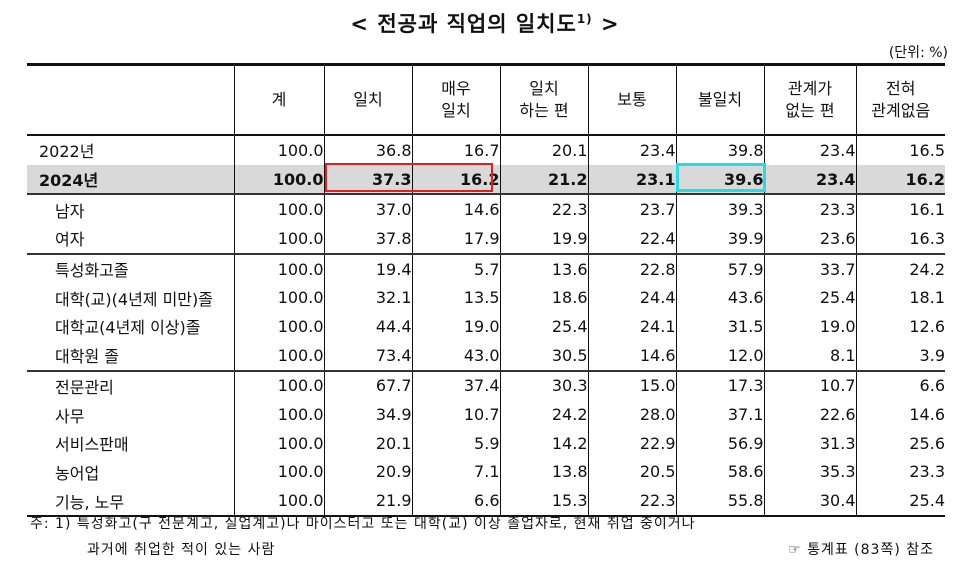 The width and height of the screenshot is (970, 583). Describe the element at coordinates (809, 268) in the screenshot. I see `table-cell: 33.7` at that location.